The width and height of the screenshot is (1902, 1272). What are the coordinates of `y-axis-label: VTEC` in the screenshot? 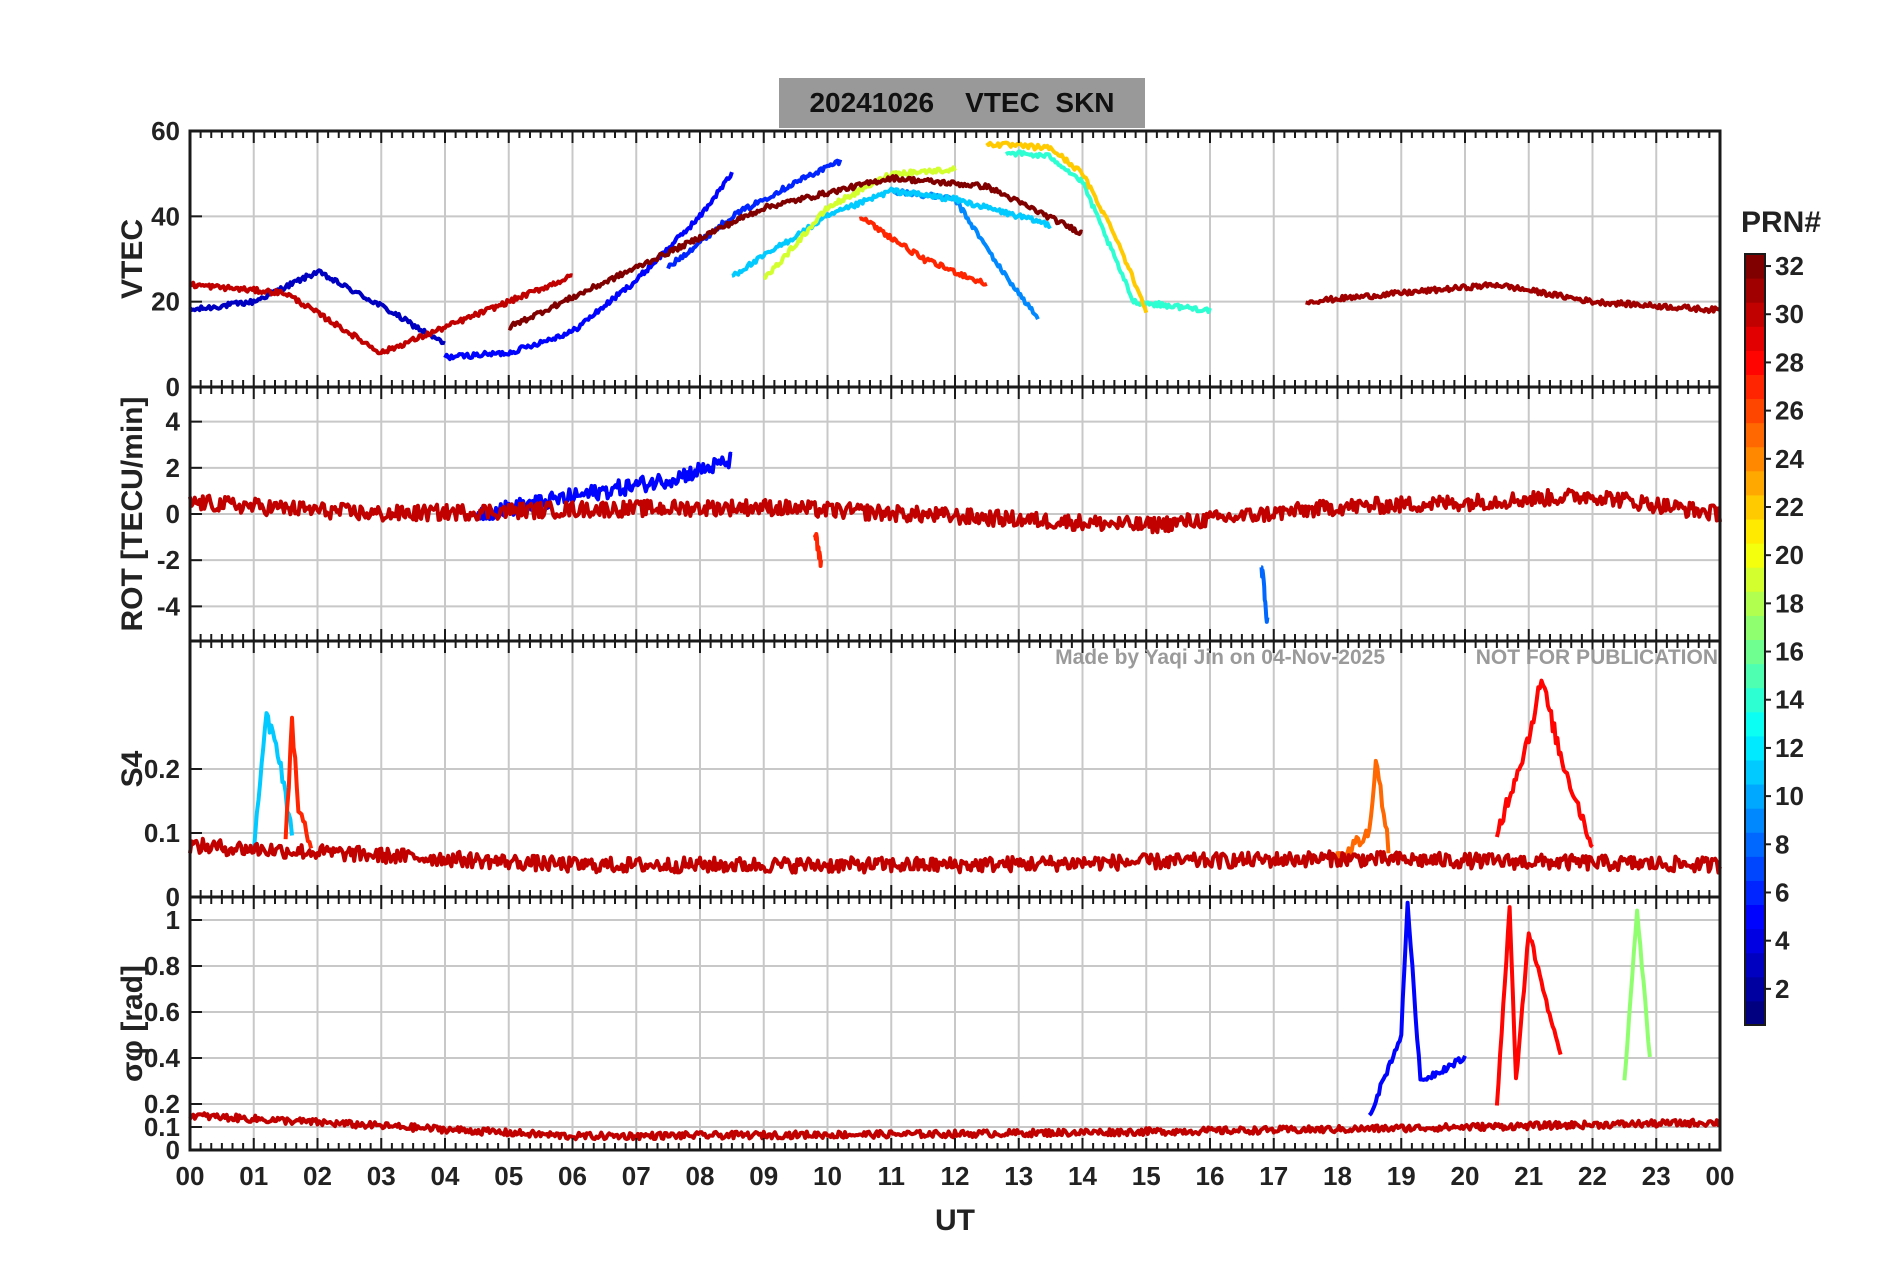 It's located at (132, 259).